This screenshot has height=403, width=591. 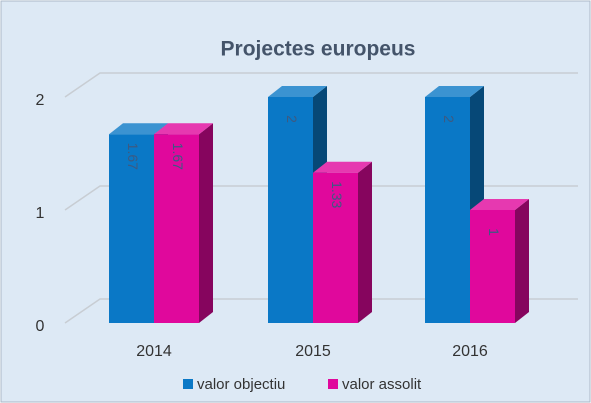 What do you see at coordinates (494, 232) in the screenshot?
I see `data-label: 1` at bounding box center [494, 232].